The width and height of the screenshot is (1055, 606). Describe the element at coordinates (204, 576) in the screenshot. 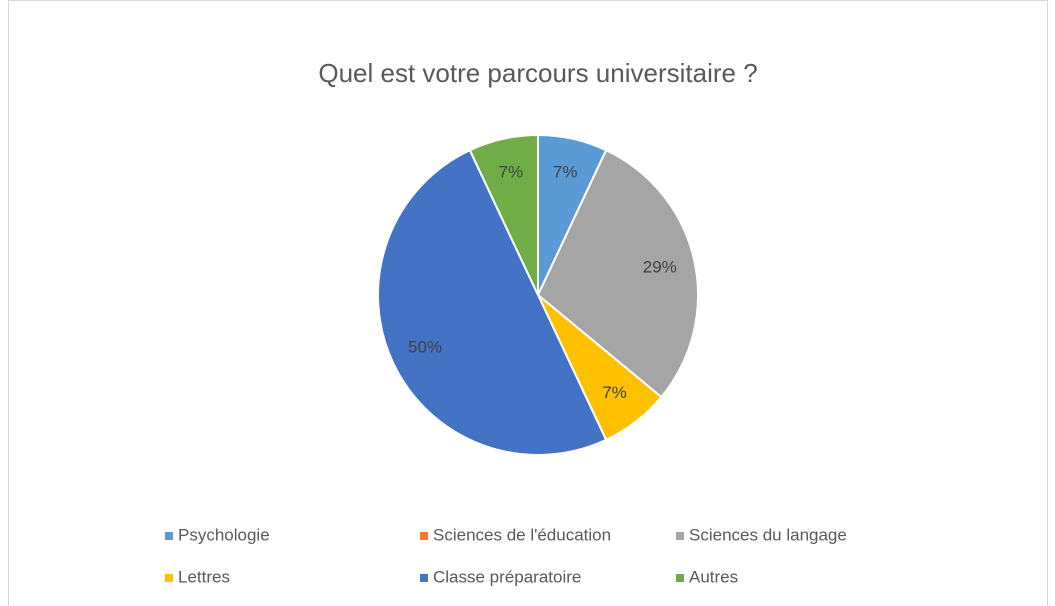

I see `legend-label: Lettres` at that location.